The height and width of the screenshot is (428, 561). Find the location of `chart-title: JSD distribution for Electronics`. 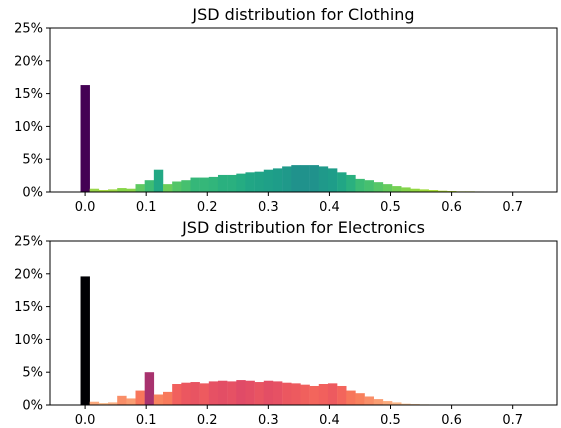

chart-title: JSD distribution for Electronics is located at coordinates (303, 227).